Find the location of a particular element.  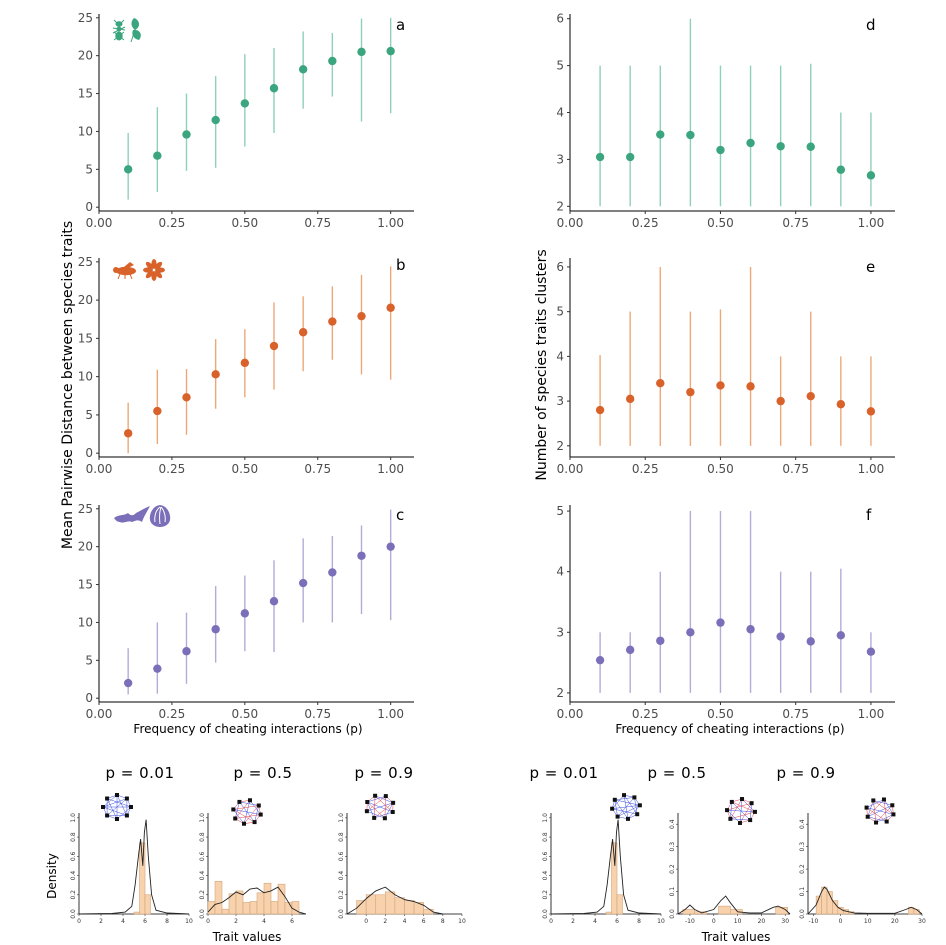

trait-axis-title-left: Trait values is located at coordinates (247, 937).